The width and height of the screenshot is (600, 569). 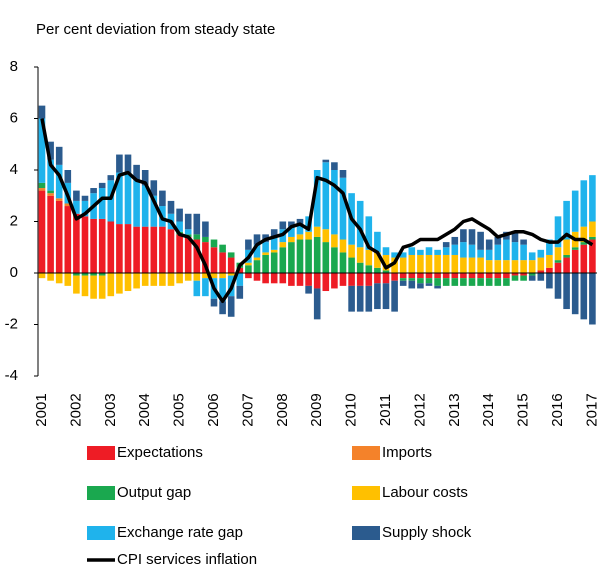 What do you see at coordinates (160, 452) in the screenshot?
I see `legend-label: Expectations` at bounding box center [160, 452].